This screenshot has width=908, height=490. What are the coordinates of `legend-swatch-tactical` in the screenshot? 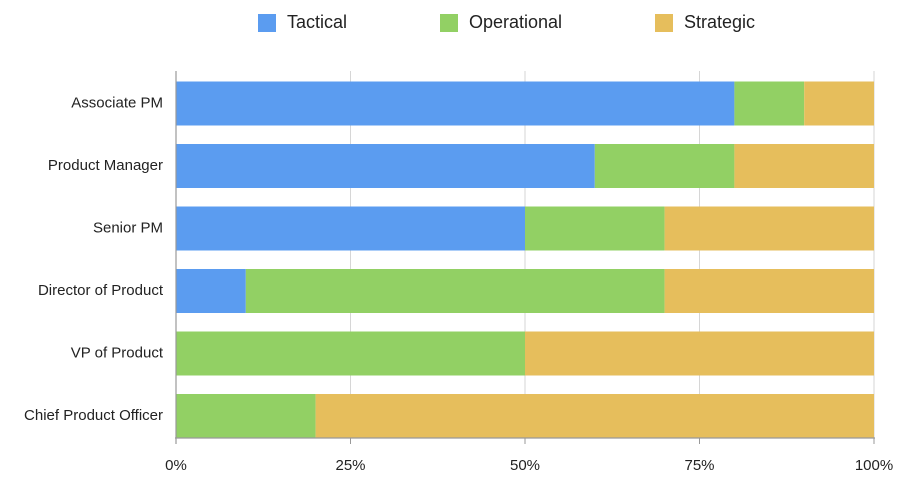 It's located at (267, 23).